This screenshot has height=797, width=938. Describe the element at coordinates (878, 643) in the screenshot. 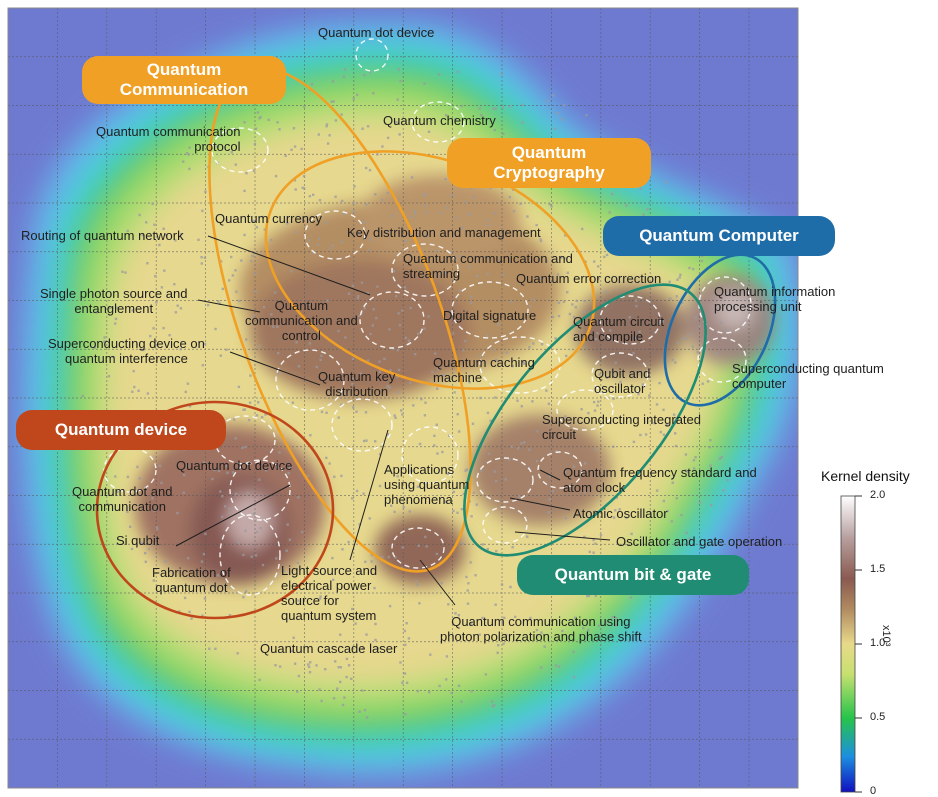

I see `colorbar-tick-label: 1.0` at that location.